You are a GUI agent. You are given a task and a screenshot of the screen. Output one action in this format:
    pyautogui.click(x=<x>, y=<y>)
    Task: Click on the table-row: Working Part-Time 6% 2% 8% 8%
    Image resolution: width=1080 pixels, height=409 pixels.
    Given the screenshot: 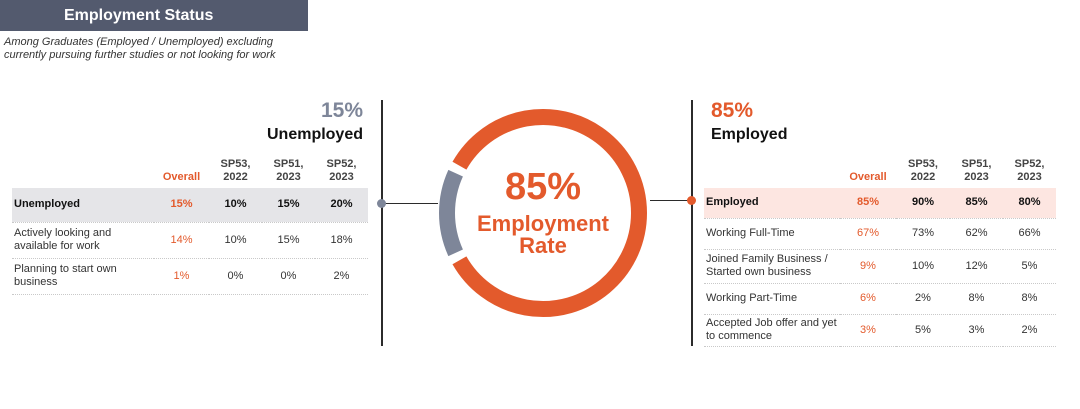 What is the action you would take?
    pyautogui.click(x=880, y=299)
    